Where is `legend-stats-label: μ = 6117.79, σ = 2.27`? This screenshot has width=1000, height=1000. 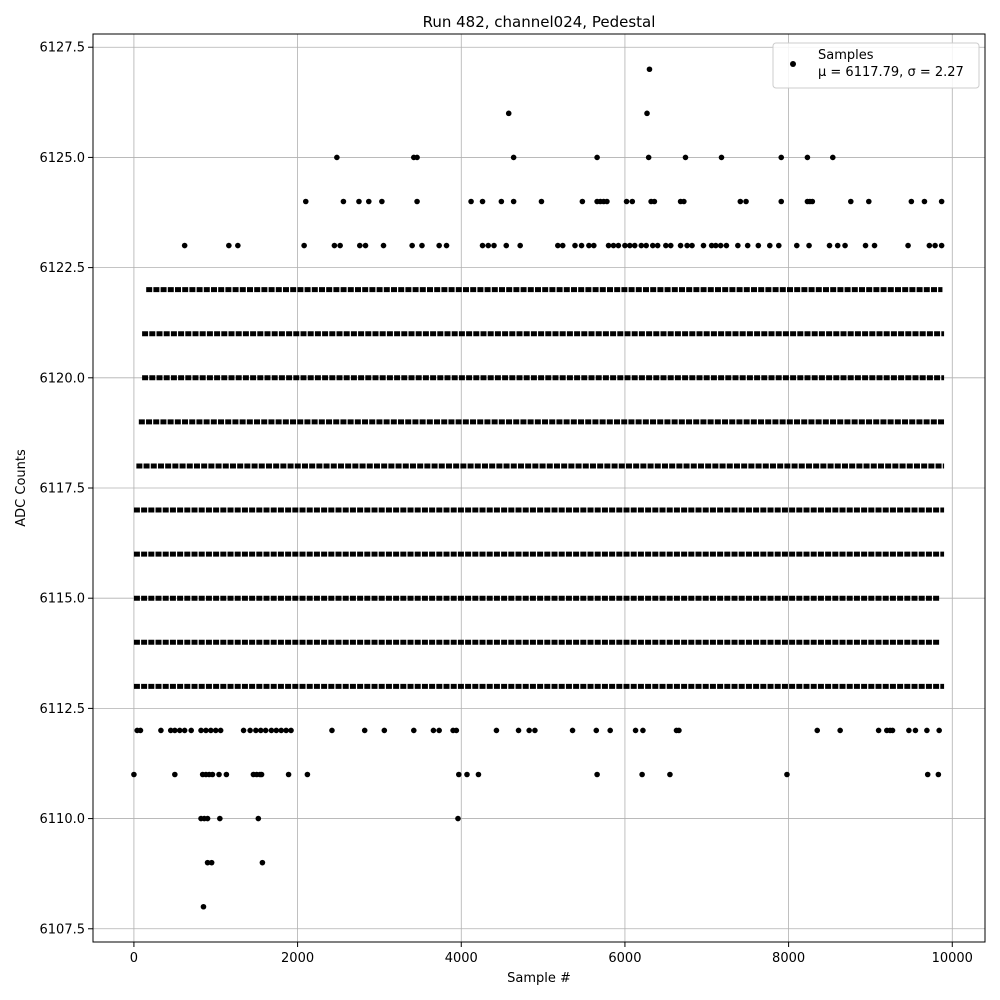 legend-stats-label: μ = 6117.79, σ = 2.27 is located at coordinates (891, 72).